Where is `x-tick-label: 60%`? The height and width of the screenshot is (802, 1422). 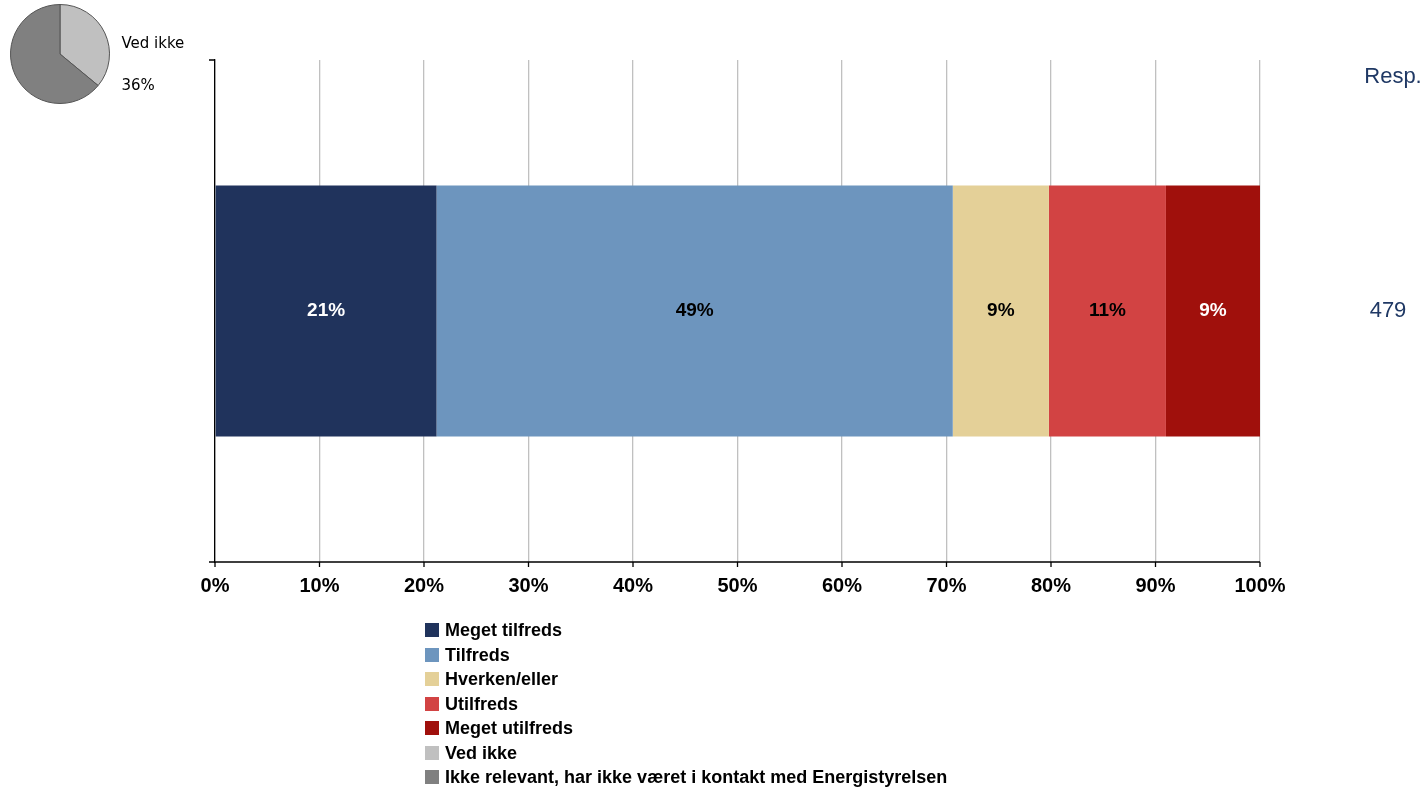 x-tick-label: 60% is located at coordinates (842, 584).